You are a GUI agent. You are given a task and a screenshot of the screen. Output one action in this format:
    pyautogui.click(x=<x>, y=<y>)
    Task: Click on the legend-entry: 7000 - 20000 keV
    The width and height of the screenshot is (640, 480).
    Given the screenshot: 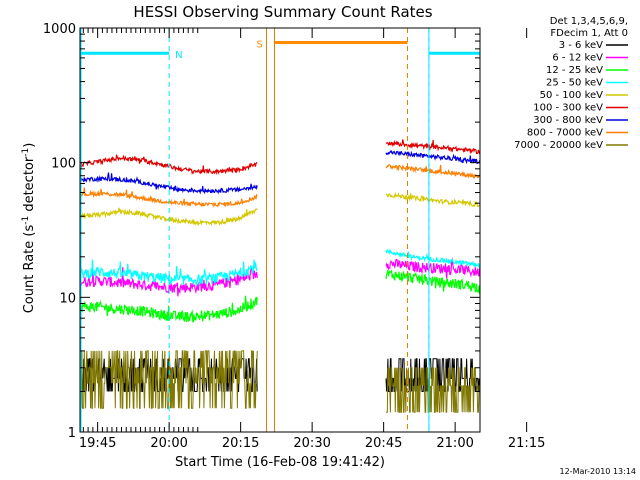 What is the action you would take?
    pyautogui.click(x=558, y=145)
    